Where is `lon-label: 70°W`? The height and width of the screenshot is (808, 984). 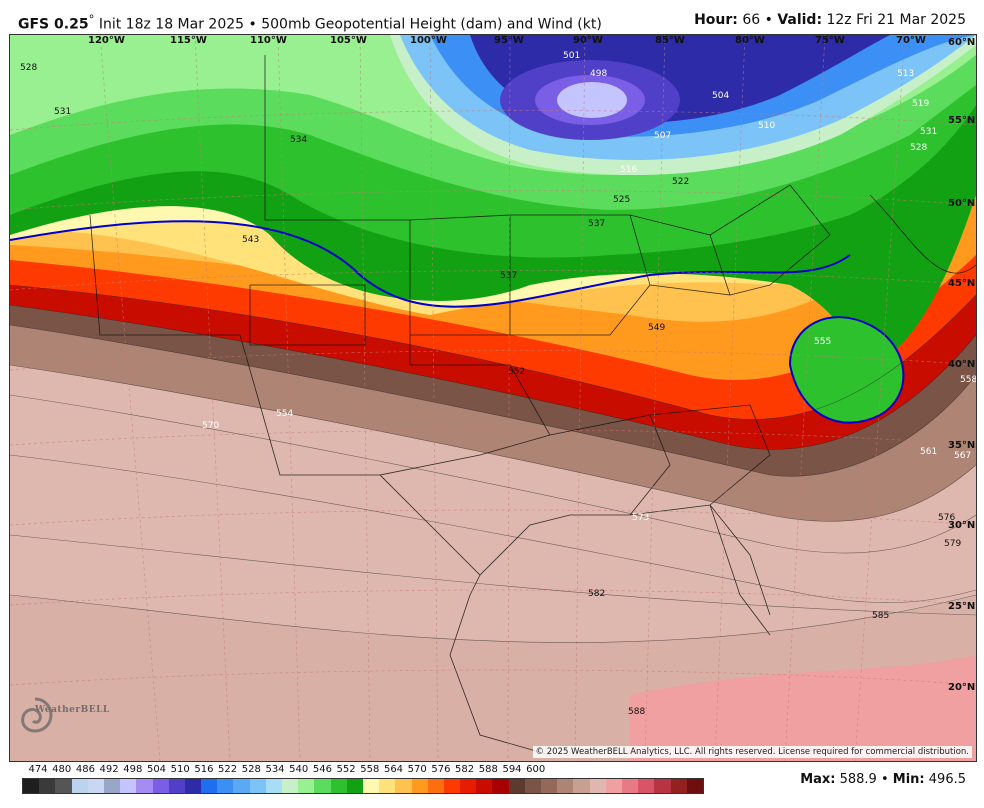
lon-label: 70°W is located at coordinates (911, 40).